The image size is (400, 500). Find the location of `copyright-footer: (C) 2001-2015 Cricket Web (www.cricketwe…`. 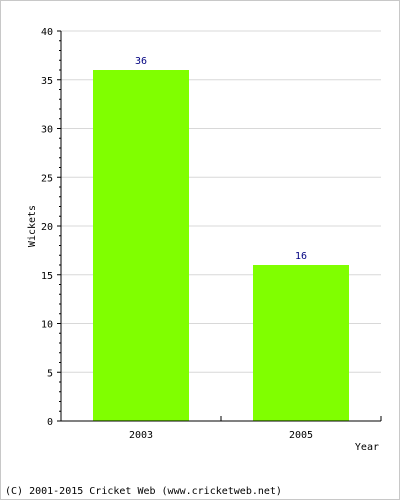

copyright-footer: (C) 2001-2015 Cricket Web (www.cricketwe… is located at coordinates (143, 491).